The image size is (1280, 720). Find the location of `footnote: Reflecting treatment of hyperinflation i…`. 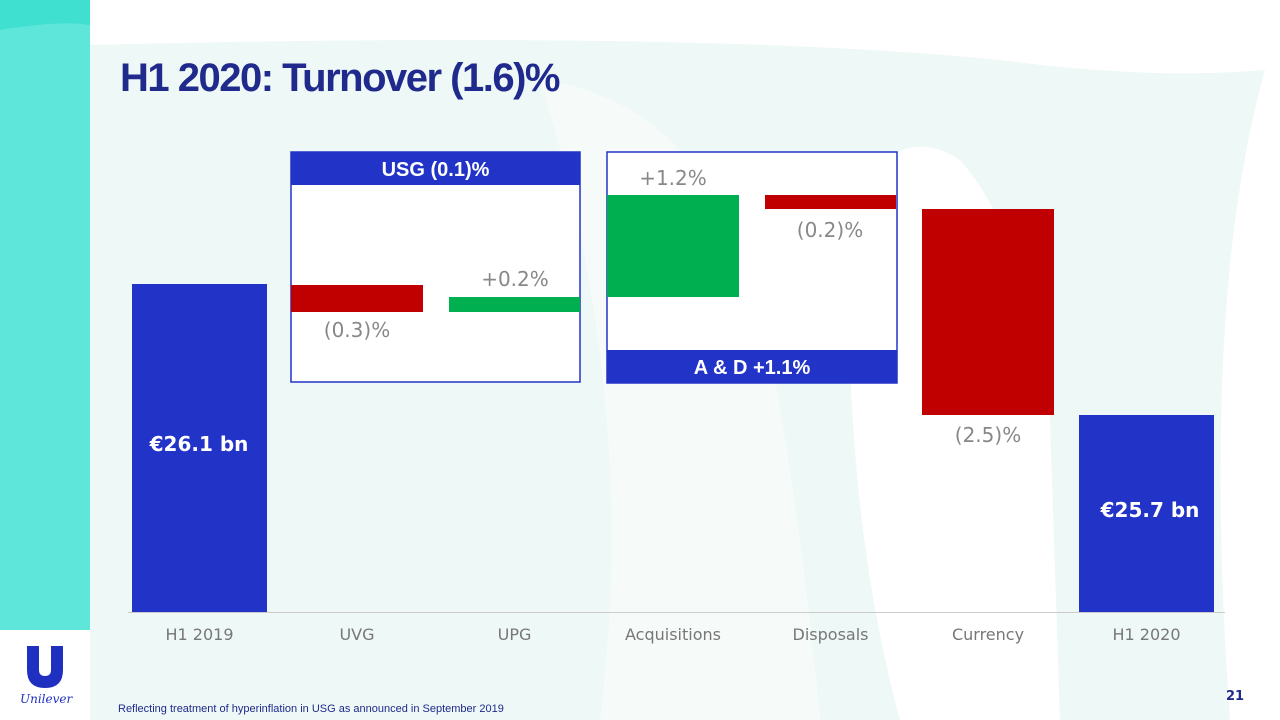

footnote: Reflecting treatment of hyperinflation i… is located at coordinates (311, 709).